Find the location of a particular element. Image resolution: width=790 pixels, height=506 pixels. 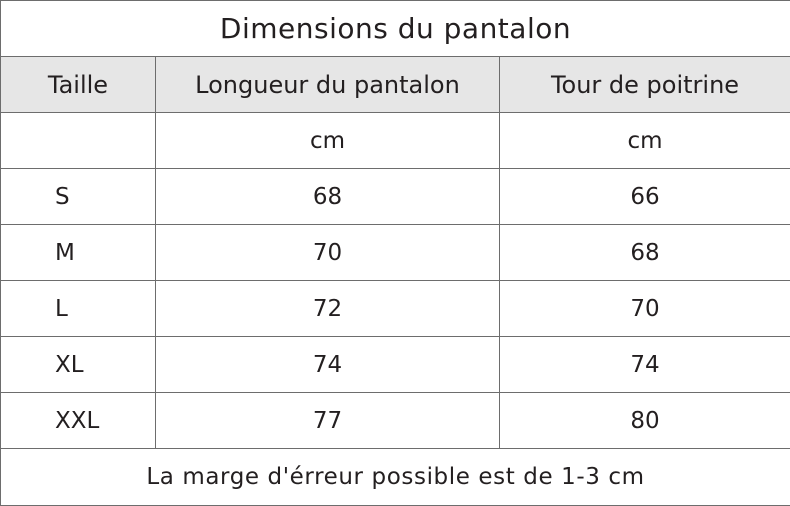

chest-cell: 68 is located at coordinates (645, 253).